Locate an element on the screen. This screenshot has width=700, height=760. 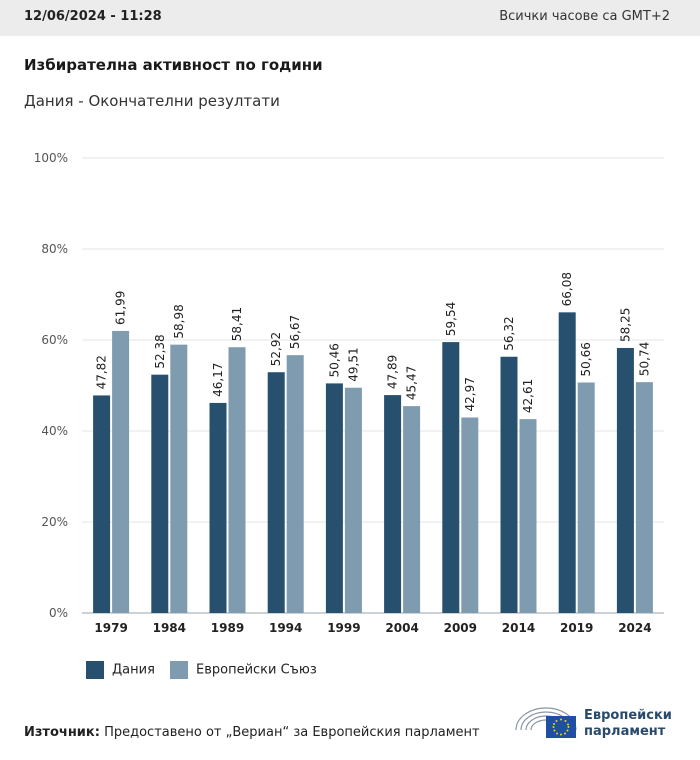
data-label: 59,54 is located at coordinates (451, 319).